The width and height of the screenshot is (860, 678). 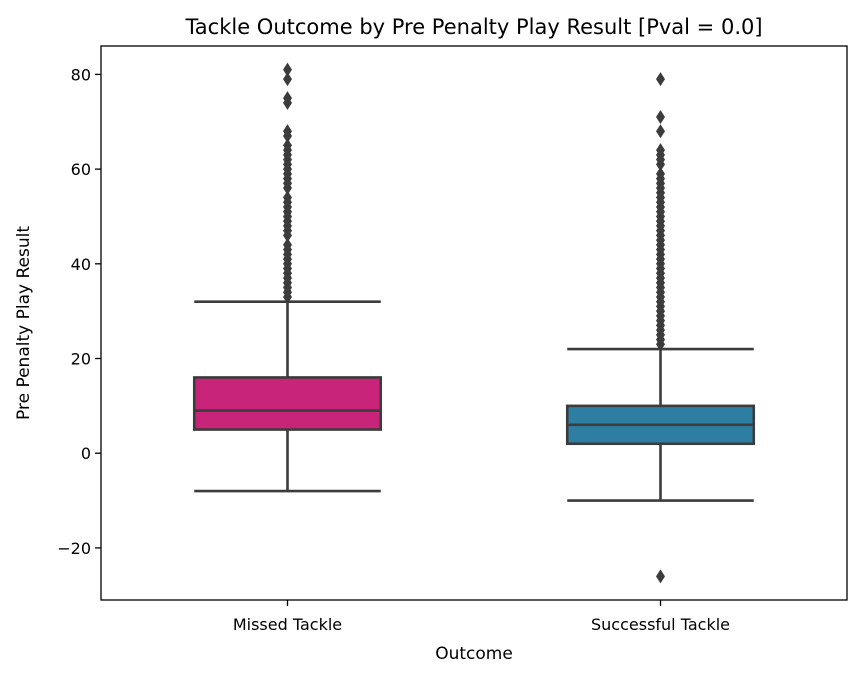 I want to click on x-tick-label: Successful Tackle, so click(x=660, y=624).